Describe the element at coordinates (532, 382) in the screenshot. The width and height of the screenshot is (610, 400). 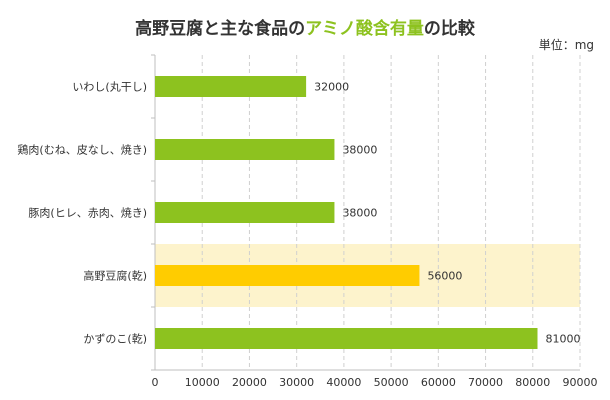
I see `x-tick-label: 80000` at that location.